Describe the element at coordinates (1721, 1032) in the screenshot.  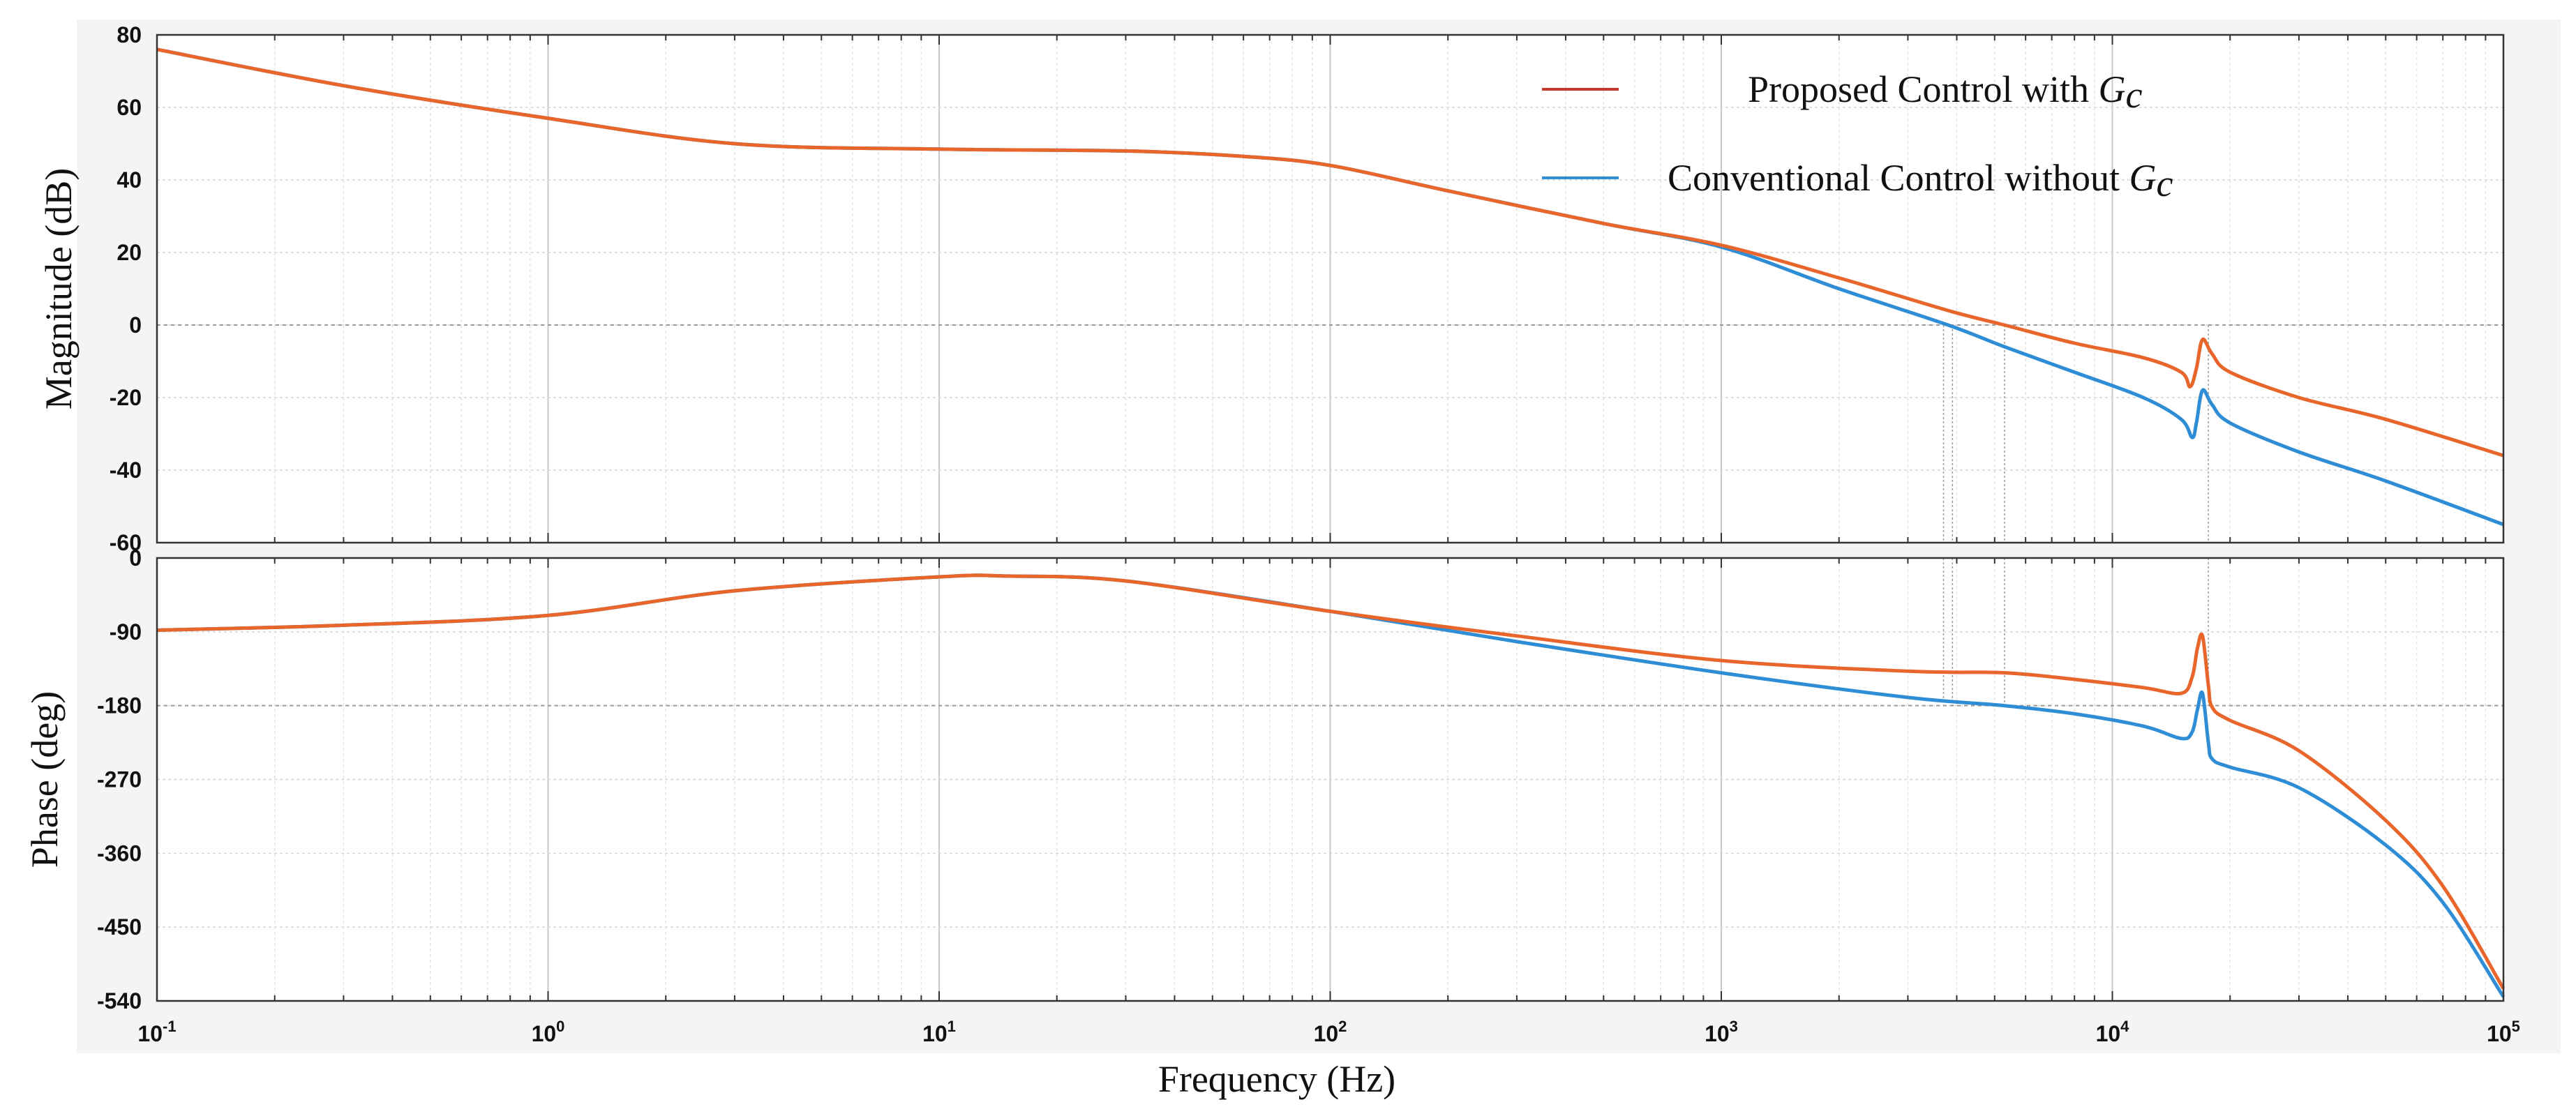
I see `x-tick-label: 10³` at that location.